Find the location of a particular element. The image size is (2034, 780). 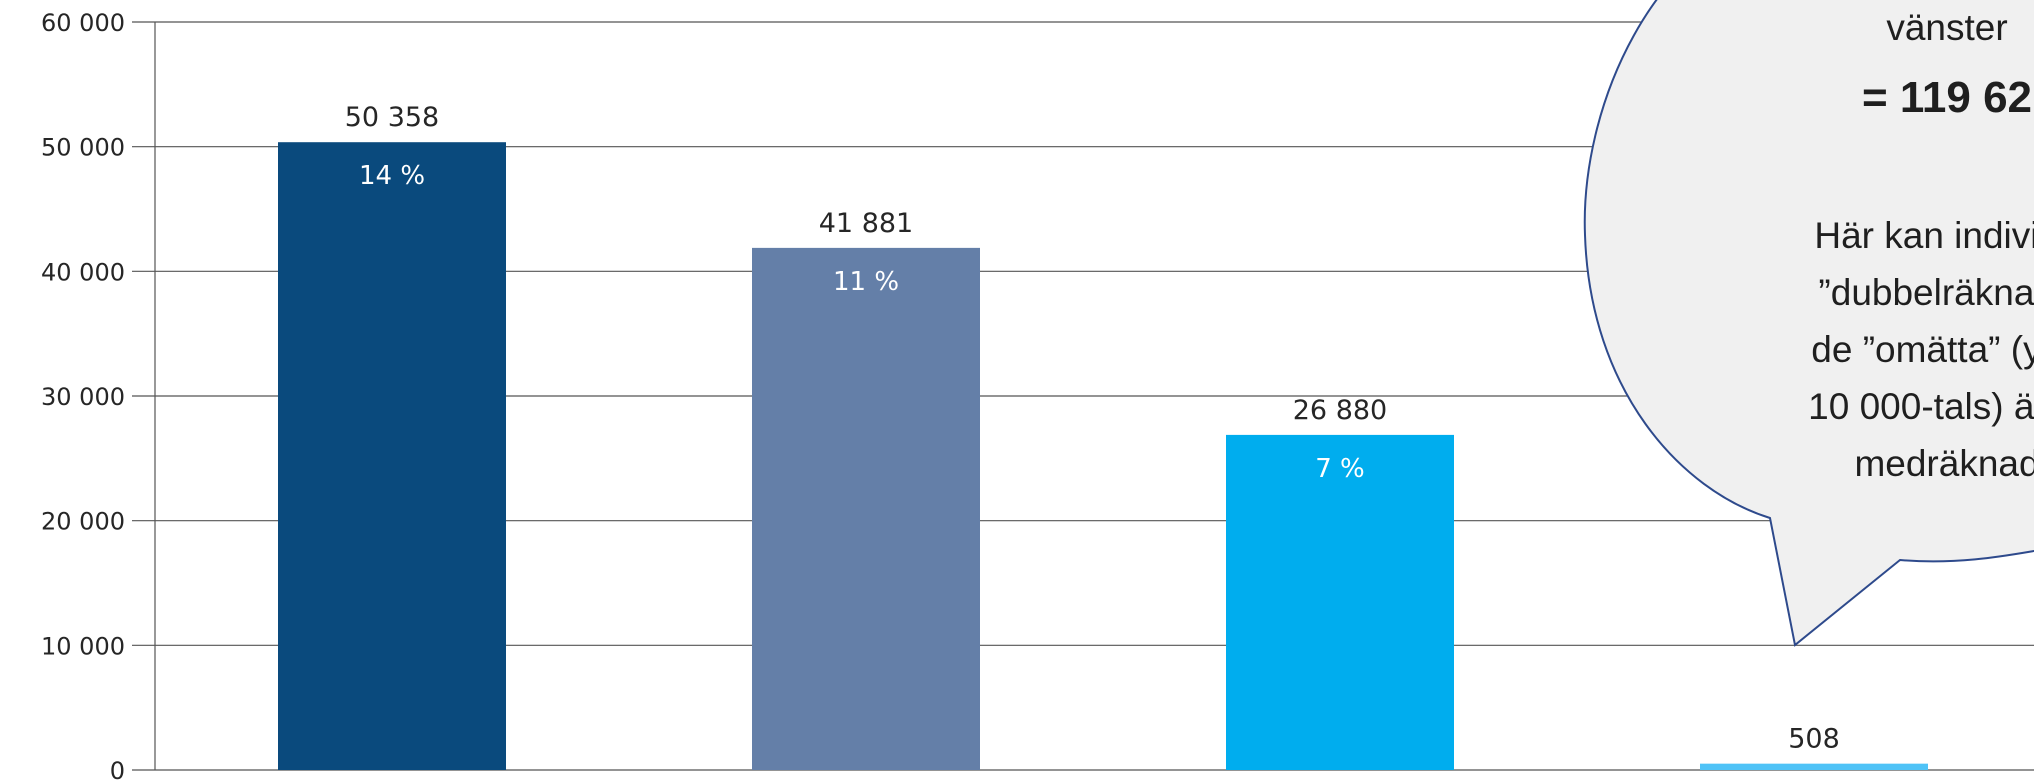

y-tick-label: 60 000 is located at coordinates (83, 23).